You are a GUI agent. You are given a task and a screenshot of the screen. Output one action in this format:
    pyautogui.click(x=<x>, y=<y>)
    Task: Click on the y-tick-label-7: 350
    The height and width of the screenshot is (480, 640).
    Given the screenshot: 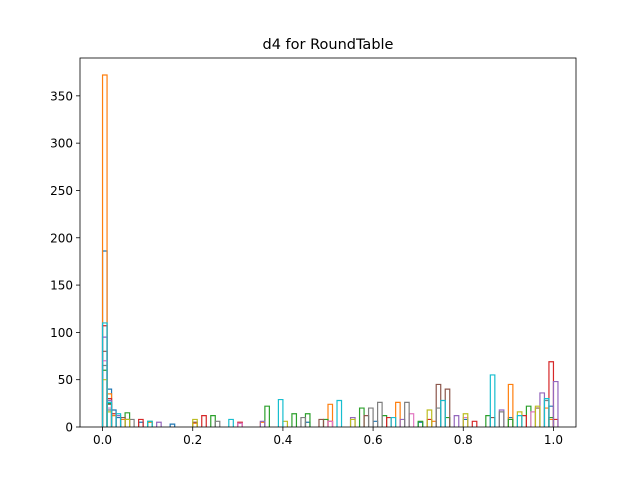 What is the action you would take?
    pyautogui.click(x=61, y=96)
    